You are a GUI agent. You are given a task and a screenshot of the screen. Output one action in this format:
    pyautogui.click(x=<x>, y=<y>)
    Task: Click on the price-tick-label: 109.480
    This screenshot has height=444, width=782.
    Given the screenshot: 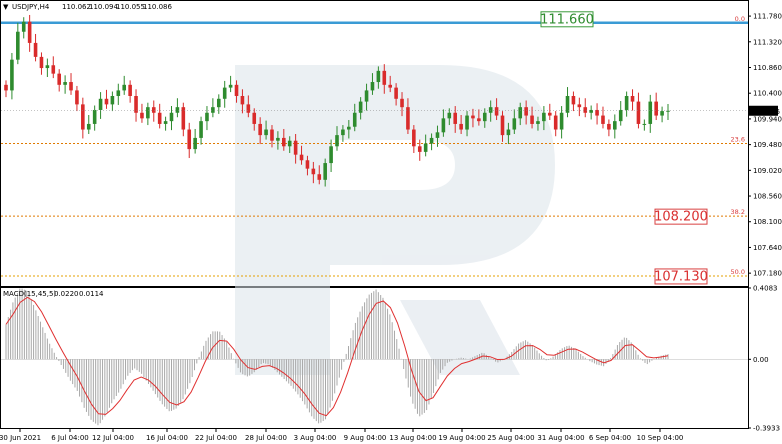 What is the action you would take?
    pyautogui.click(x=767, y=145)
    